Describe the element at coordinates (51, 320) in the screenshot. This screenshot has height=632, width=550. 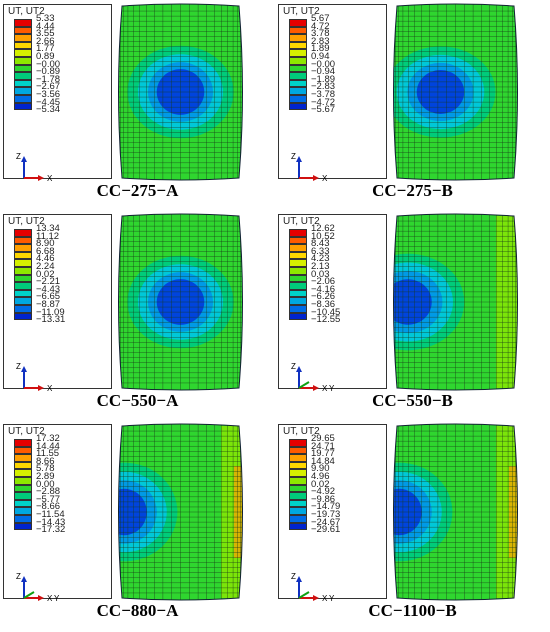
I see `legend-value: −13.31` at that location.